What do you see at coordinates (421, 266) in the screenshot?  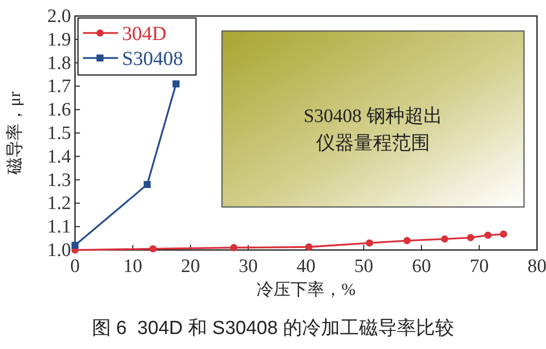 I see `x-tick-label: 60` at bounding box center [421, 266].